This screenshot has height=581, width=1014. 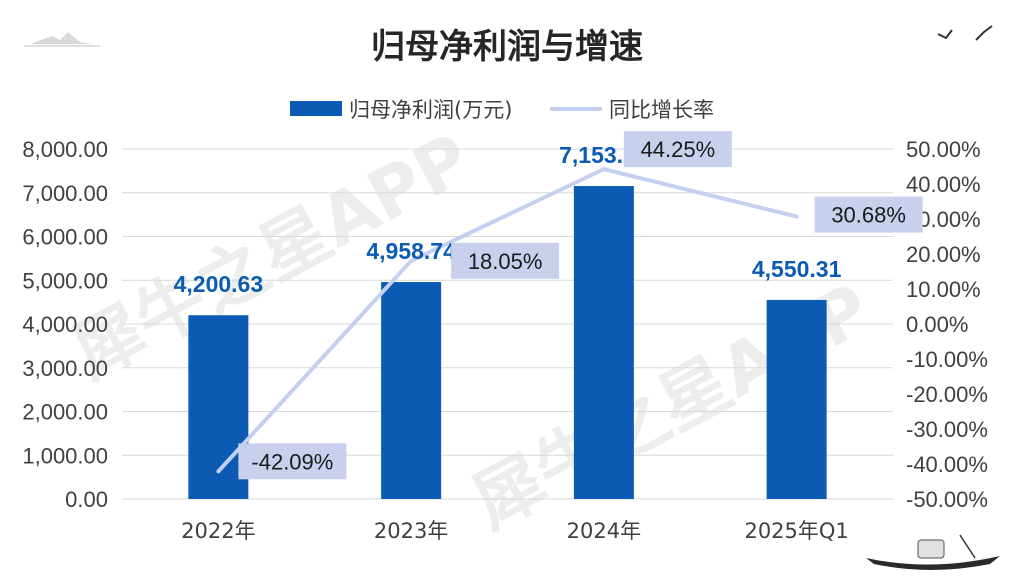 I want to click on x-axis: 2022年 2023年 2024年 2025年Q1, so click(x=515, y=531).